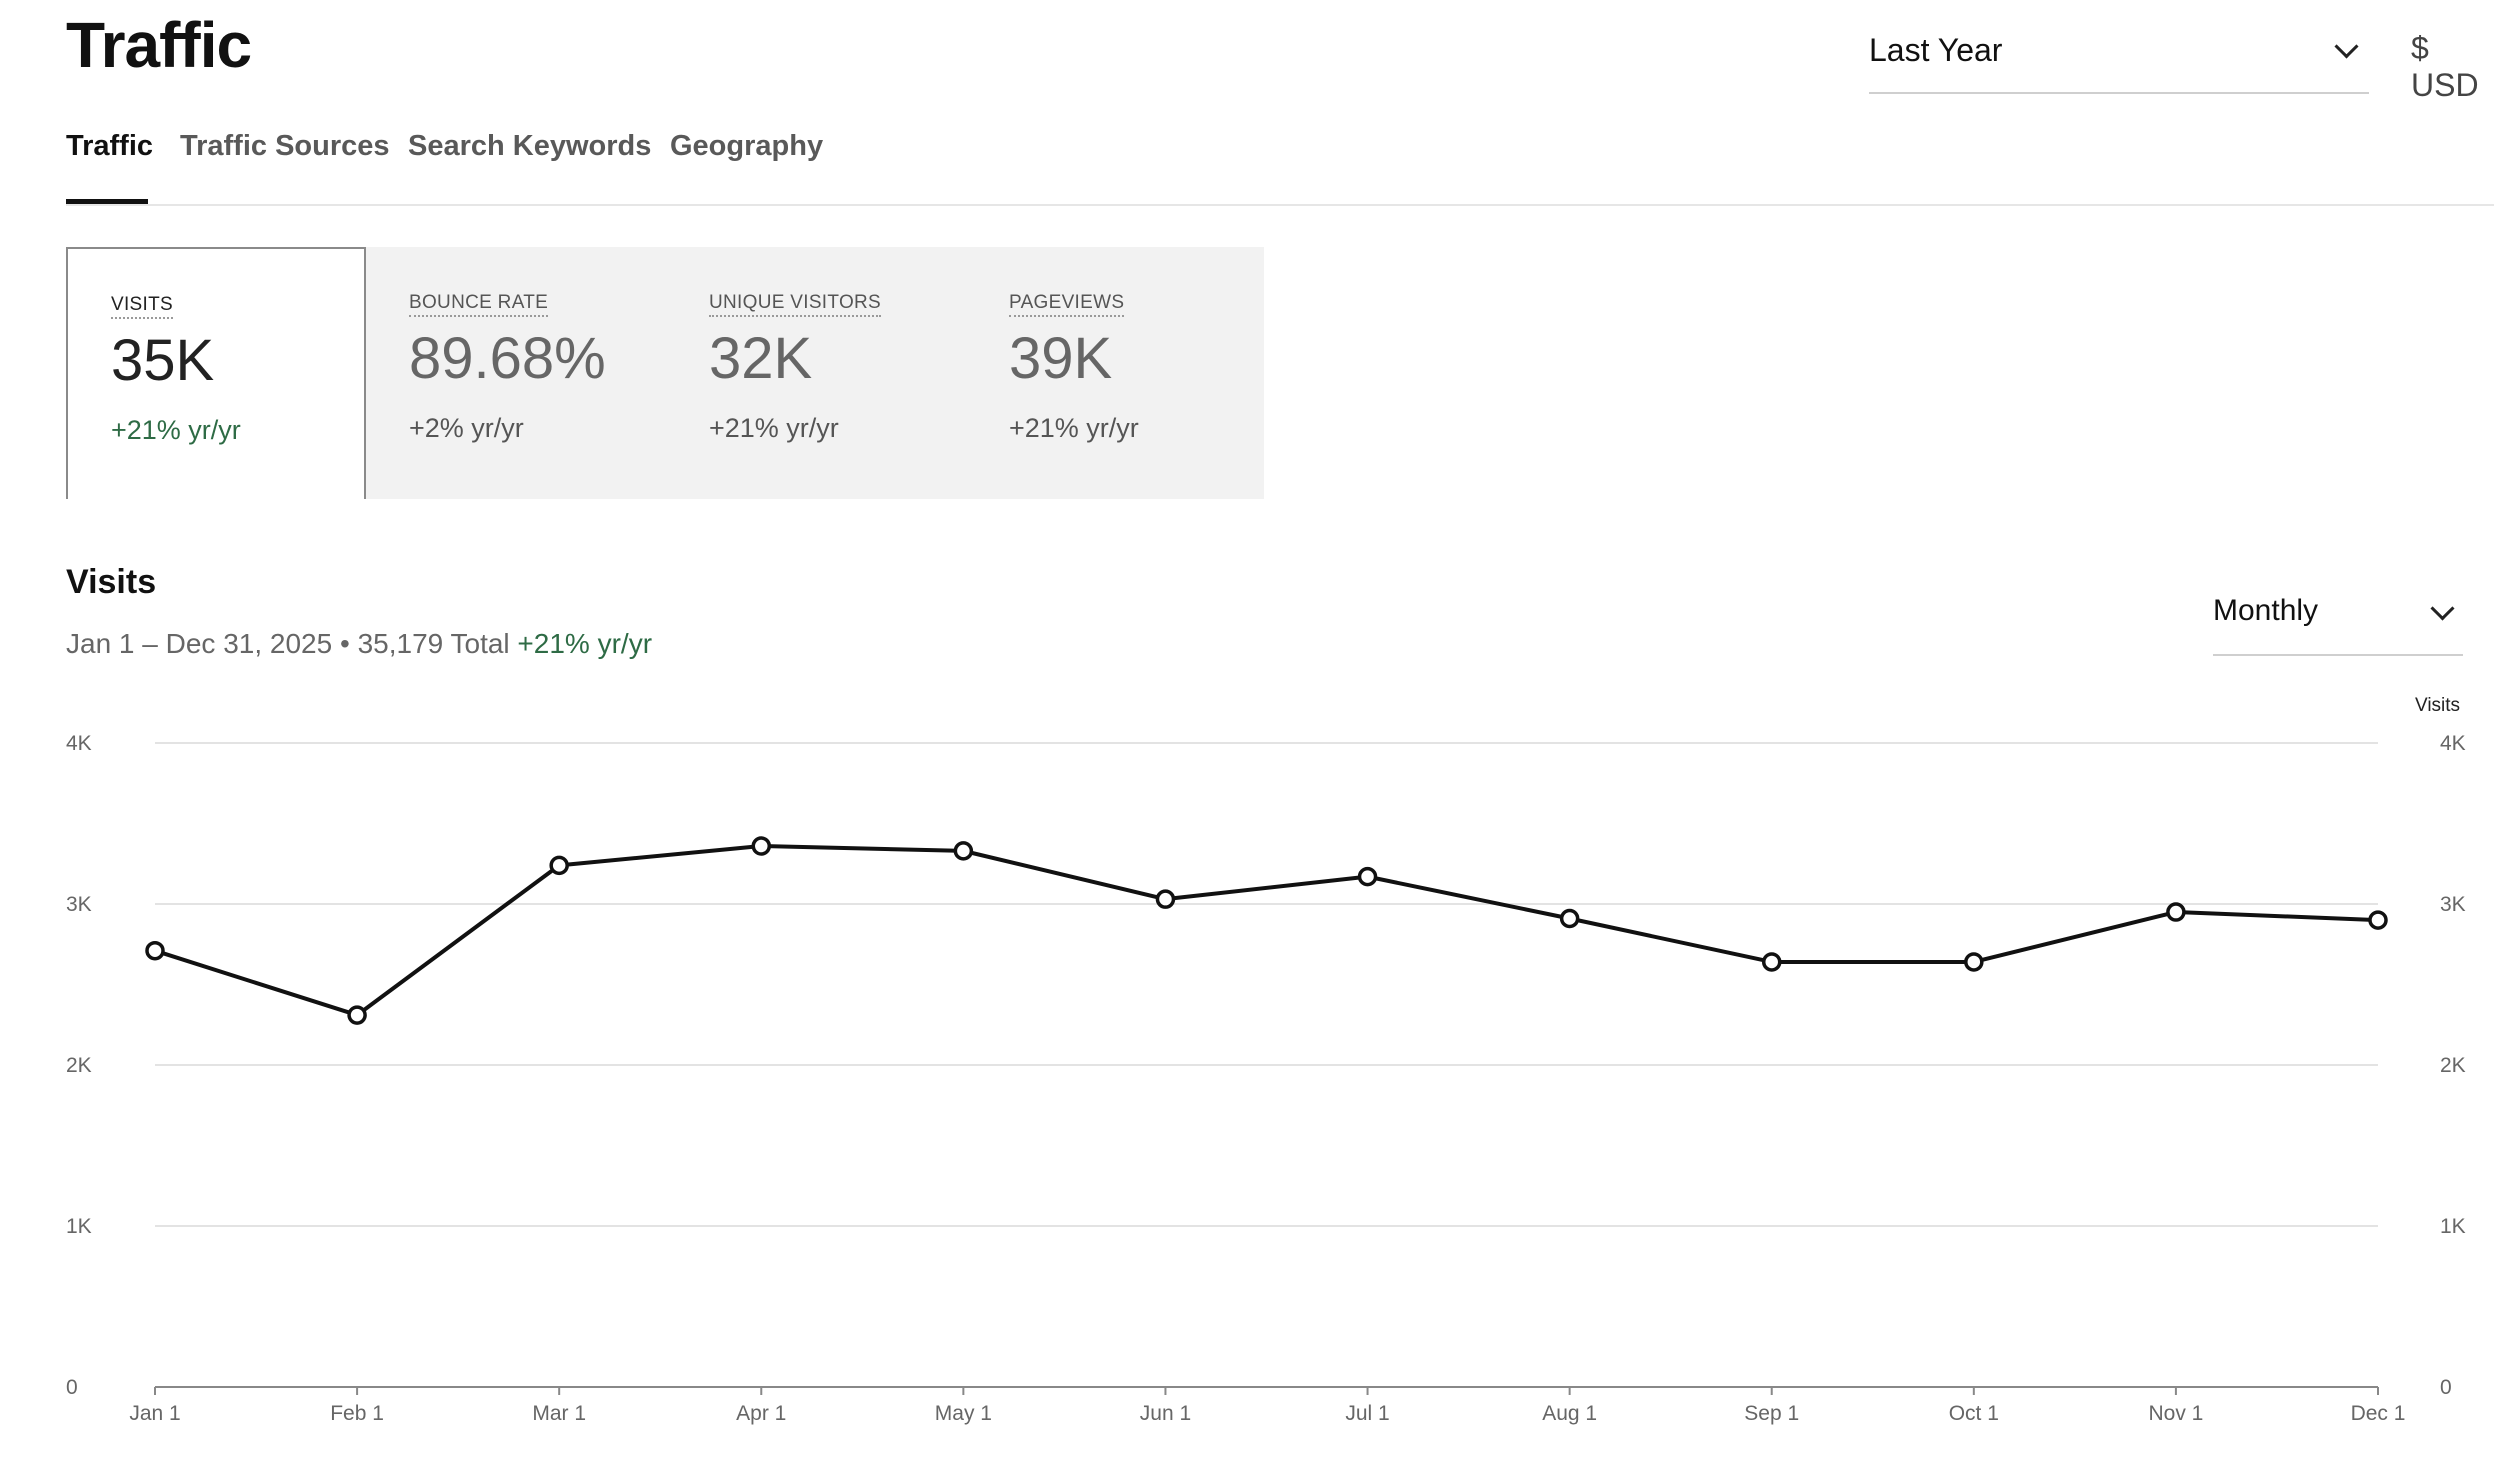 The image size is (2500, 1467). I want to click on metric-card-bounce-rate: BOUNCE RATE 89.68% +2% yr/yr, so click(516, 373).